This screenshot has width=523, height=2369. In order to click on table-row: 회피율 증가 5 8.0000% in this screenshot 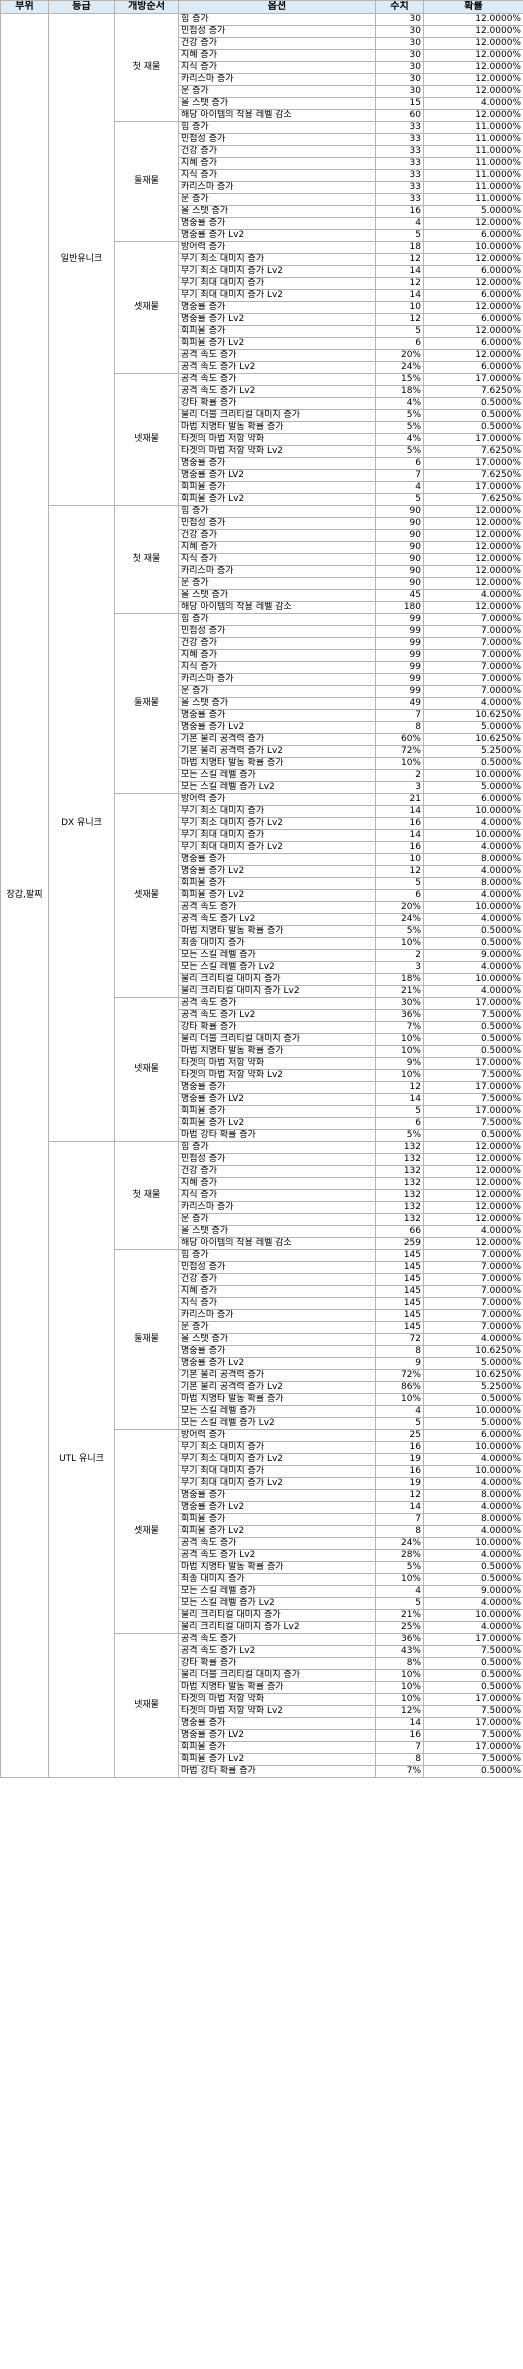, I will do `click(262, 883)`.